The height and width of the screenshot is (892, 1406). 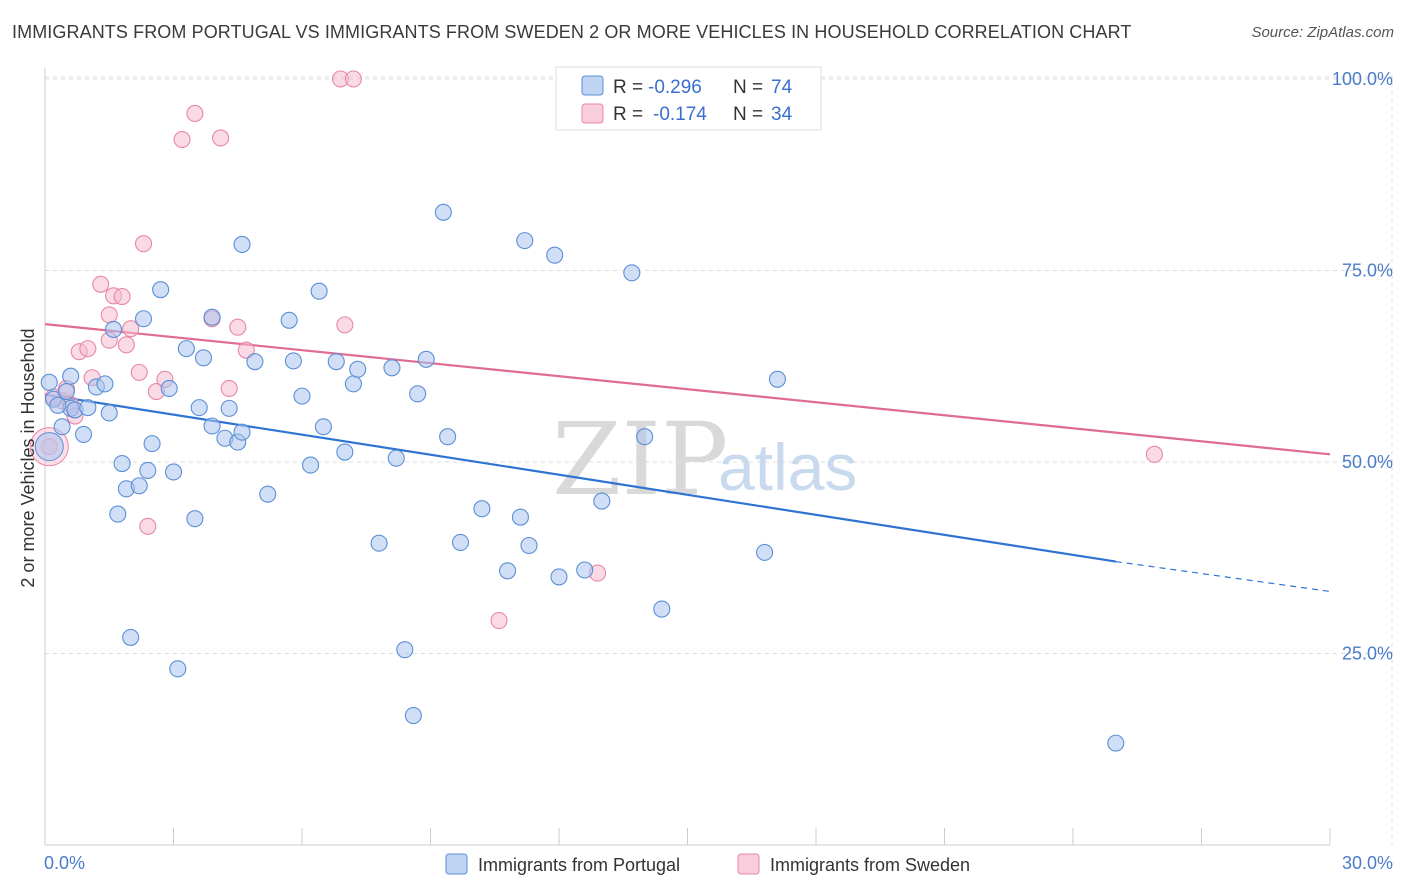 I want to click on legend-sweden-n-value: 34, so click(x=782, y=114).